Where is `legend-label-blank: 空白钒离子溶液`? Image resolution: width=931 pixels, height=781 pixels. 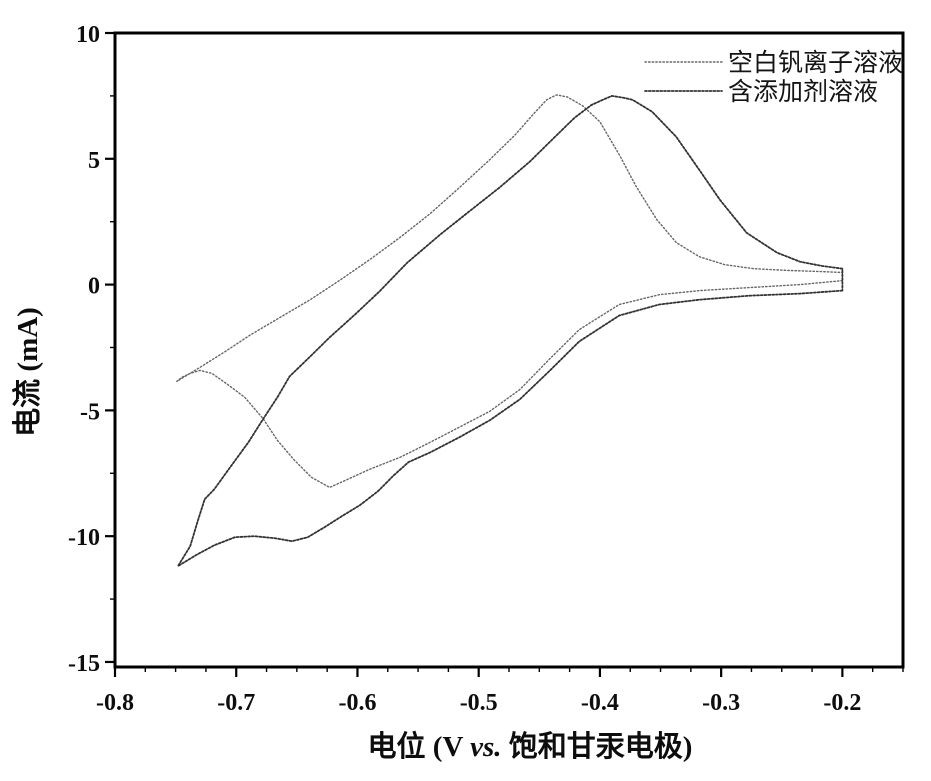
legend-label-blank: 空白钒离子溶液 is located at coordinates (815, 63).